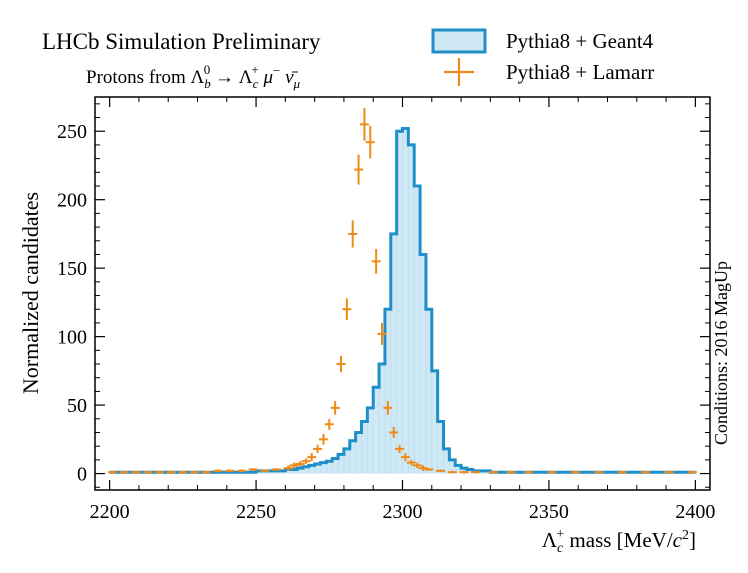  Describe the element at coordinates (580, 72) in the screenshot. I see `legend-label-lamarr: Pythia8 + Lamarr` at that location.